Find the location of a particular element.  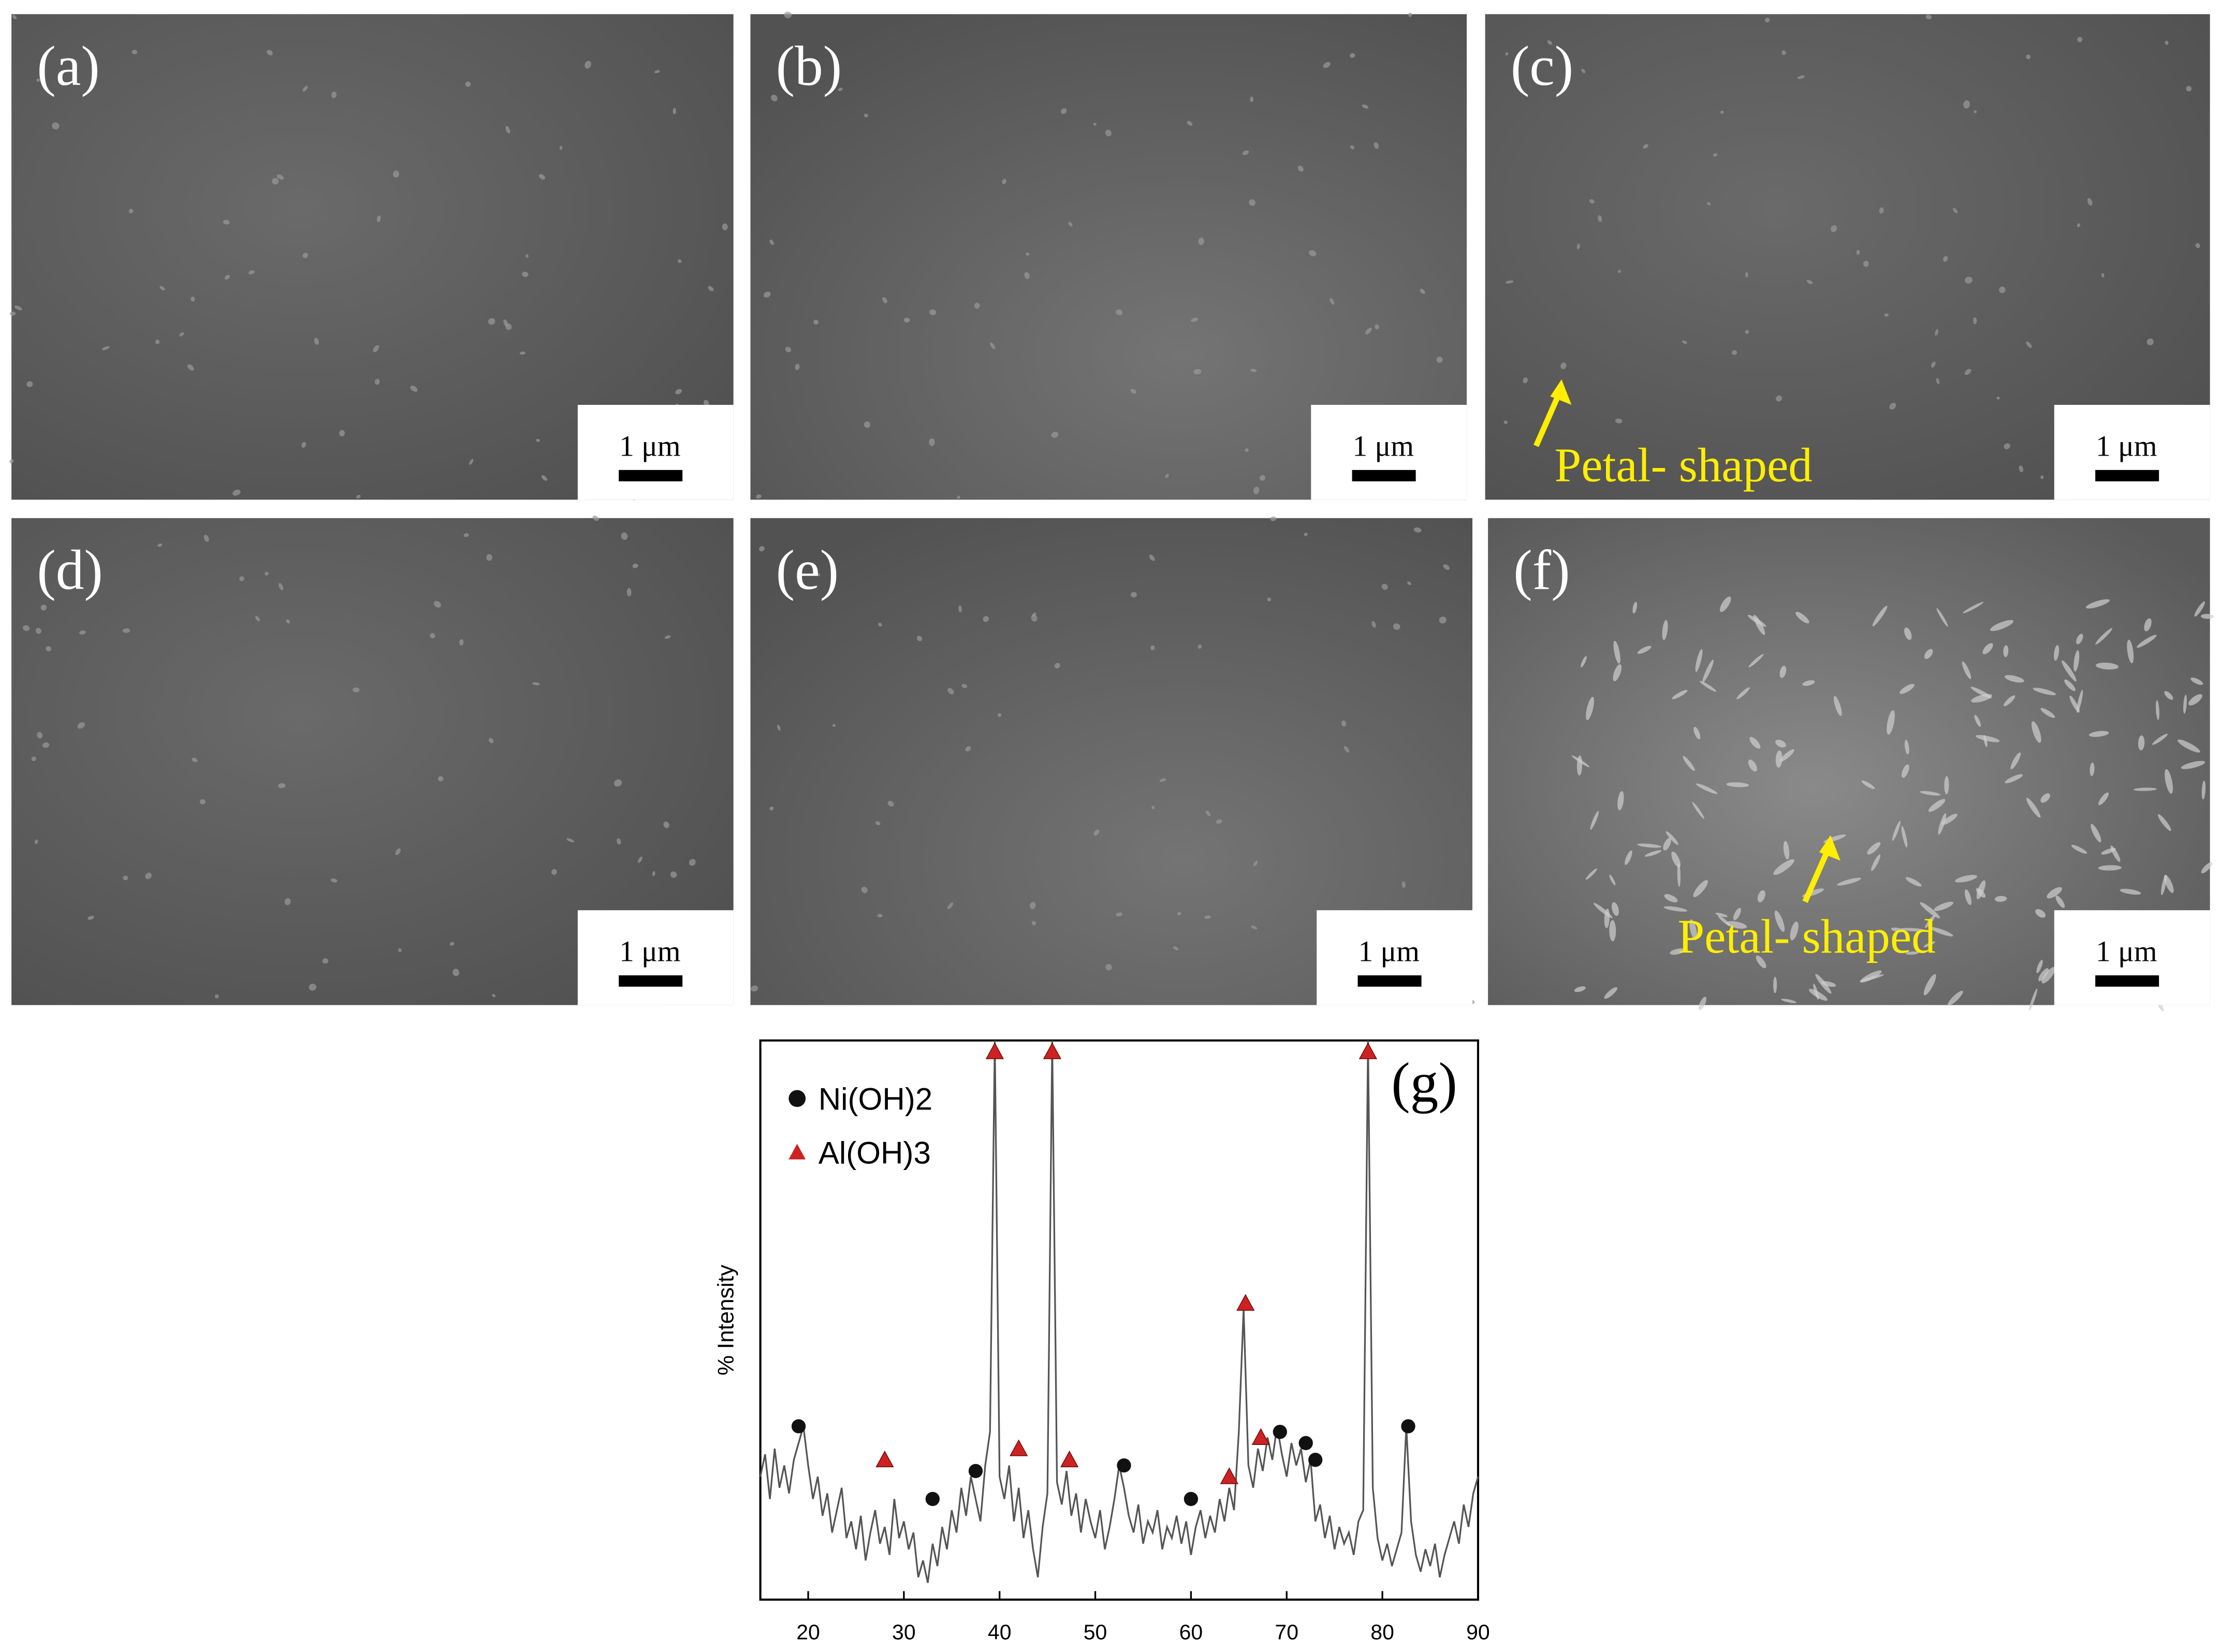

x-tick-label: 90 is located at coordinates (1478, 1632).